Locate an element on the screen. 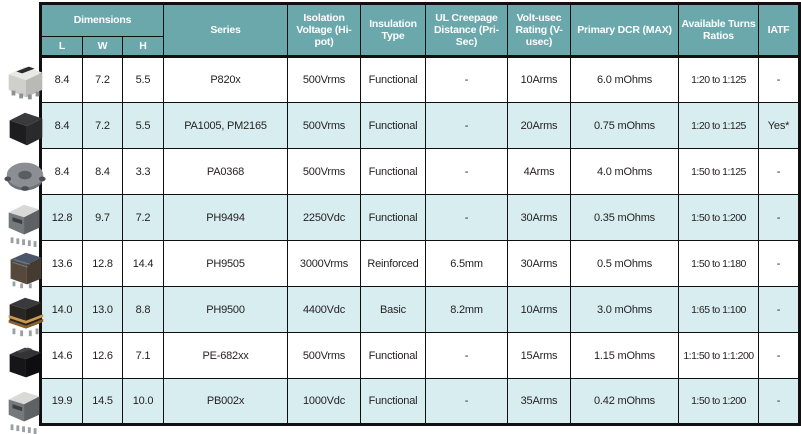 Image resolution: width=801 pixels, height=434 pixels. cell-series: P820x is located at coordinates (225, 79).